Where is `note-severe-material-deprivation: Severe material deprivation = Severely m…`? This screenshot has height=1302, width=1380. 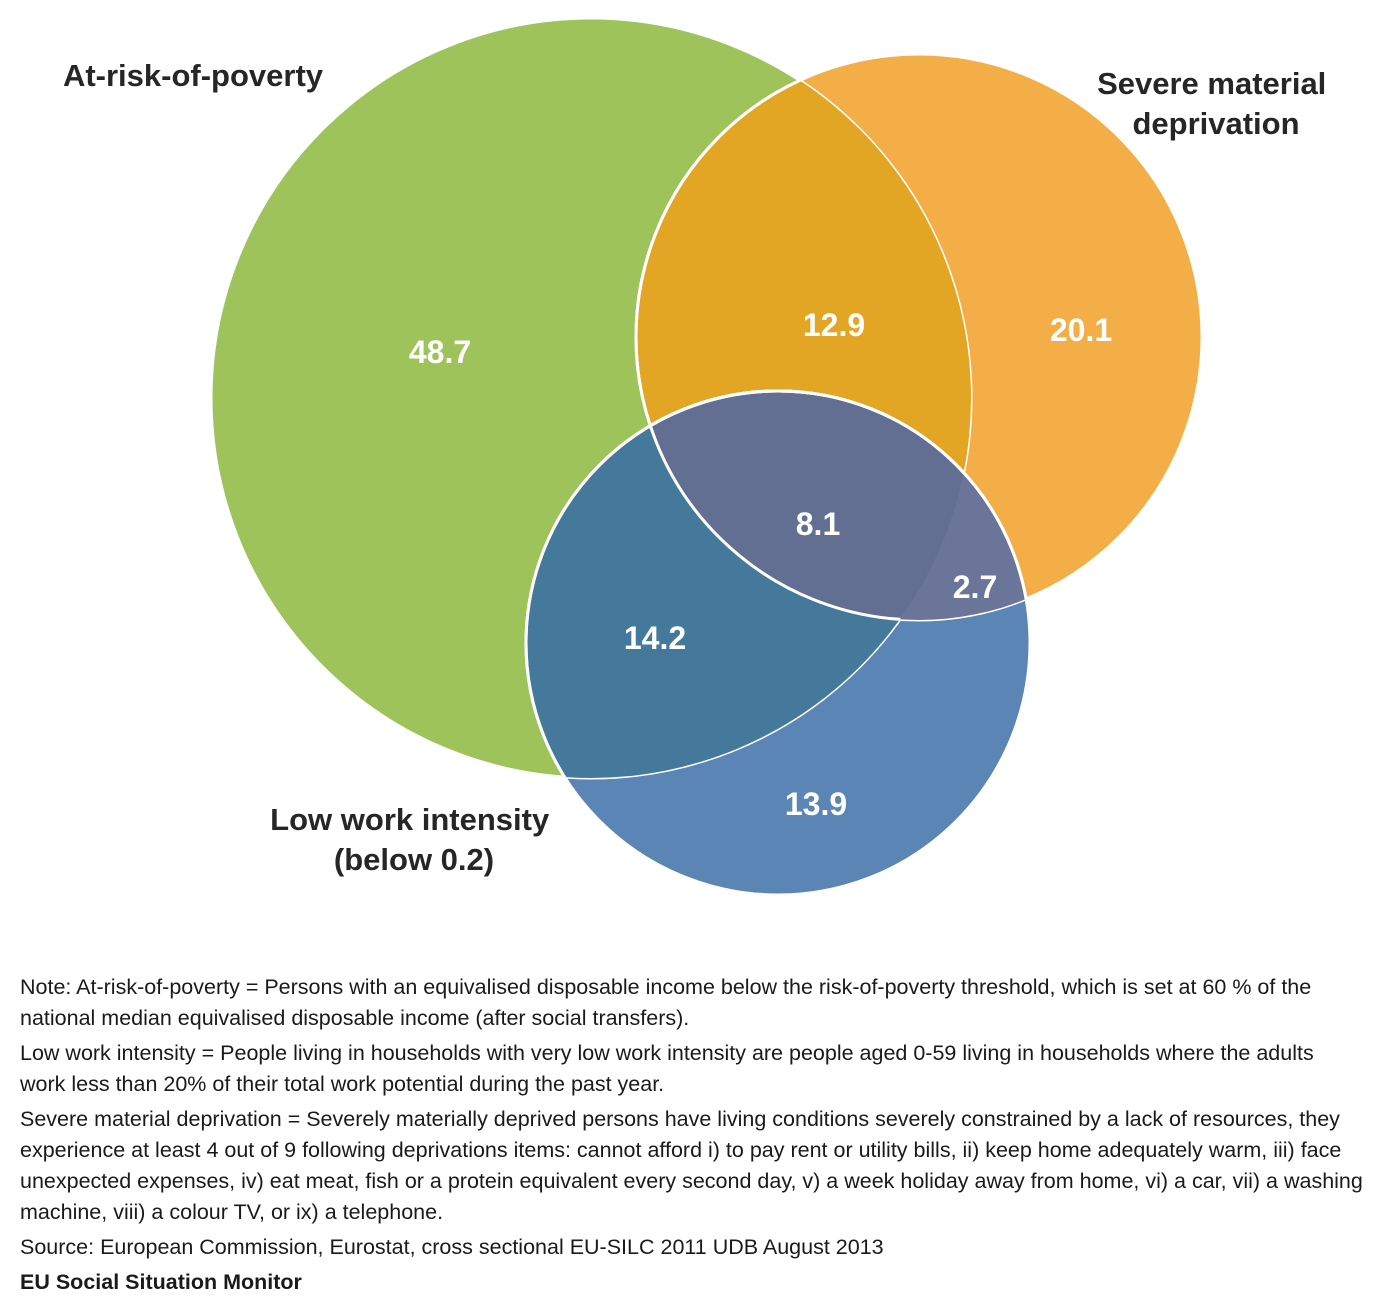 note-severe-material-deprivation: Severe material deprivation = Severely m… is located at coordinates (691, 1165).